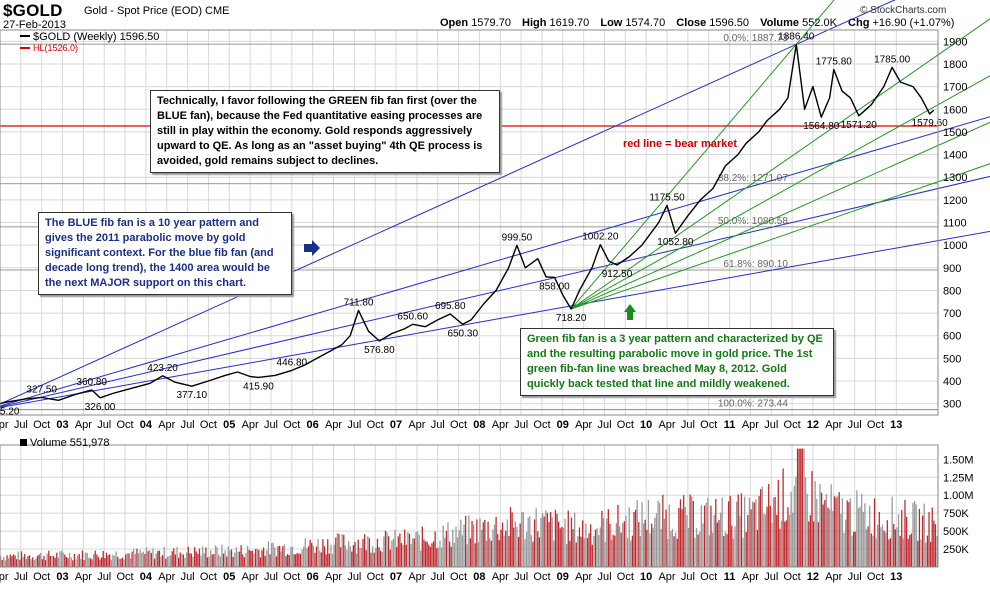 This screenshot has width=990, height=591. Describe the element at coordinates (702, 155) in the screenshot. I see `fan-line` at that location.